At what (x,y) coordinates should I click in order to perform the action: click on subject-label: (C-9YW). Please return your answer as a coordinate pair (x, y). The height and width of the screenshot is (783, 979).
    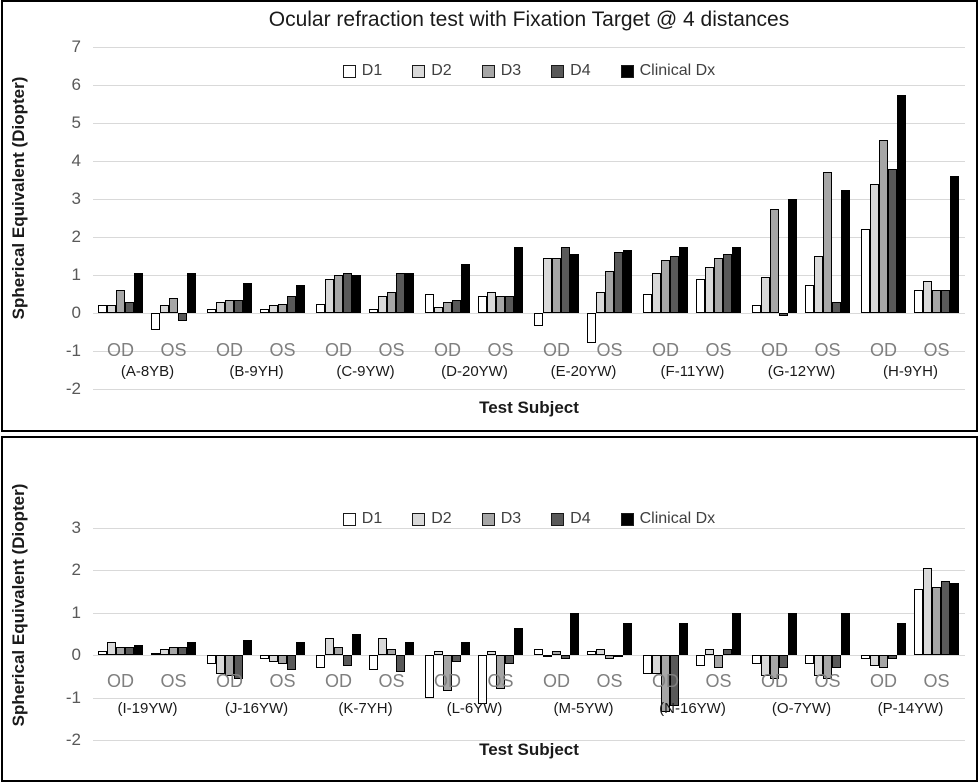
    Looking at the image, I should click on (365, 371).